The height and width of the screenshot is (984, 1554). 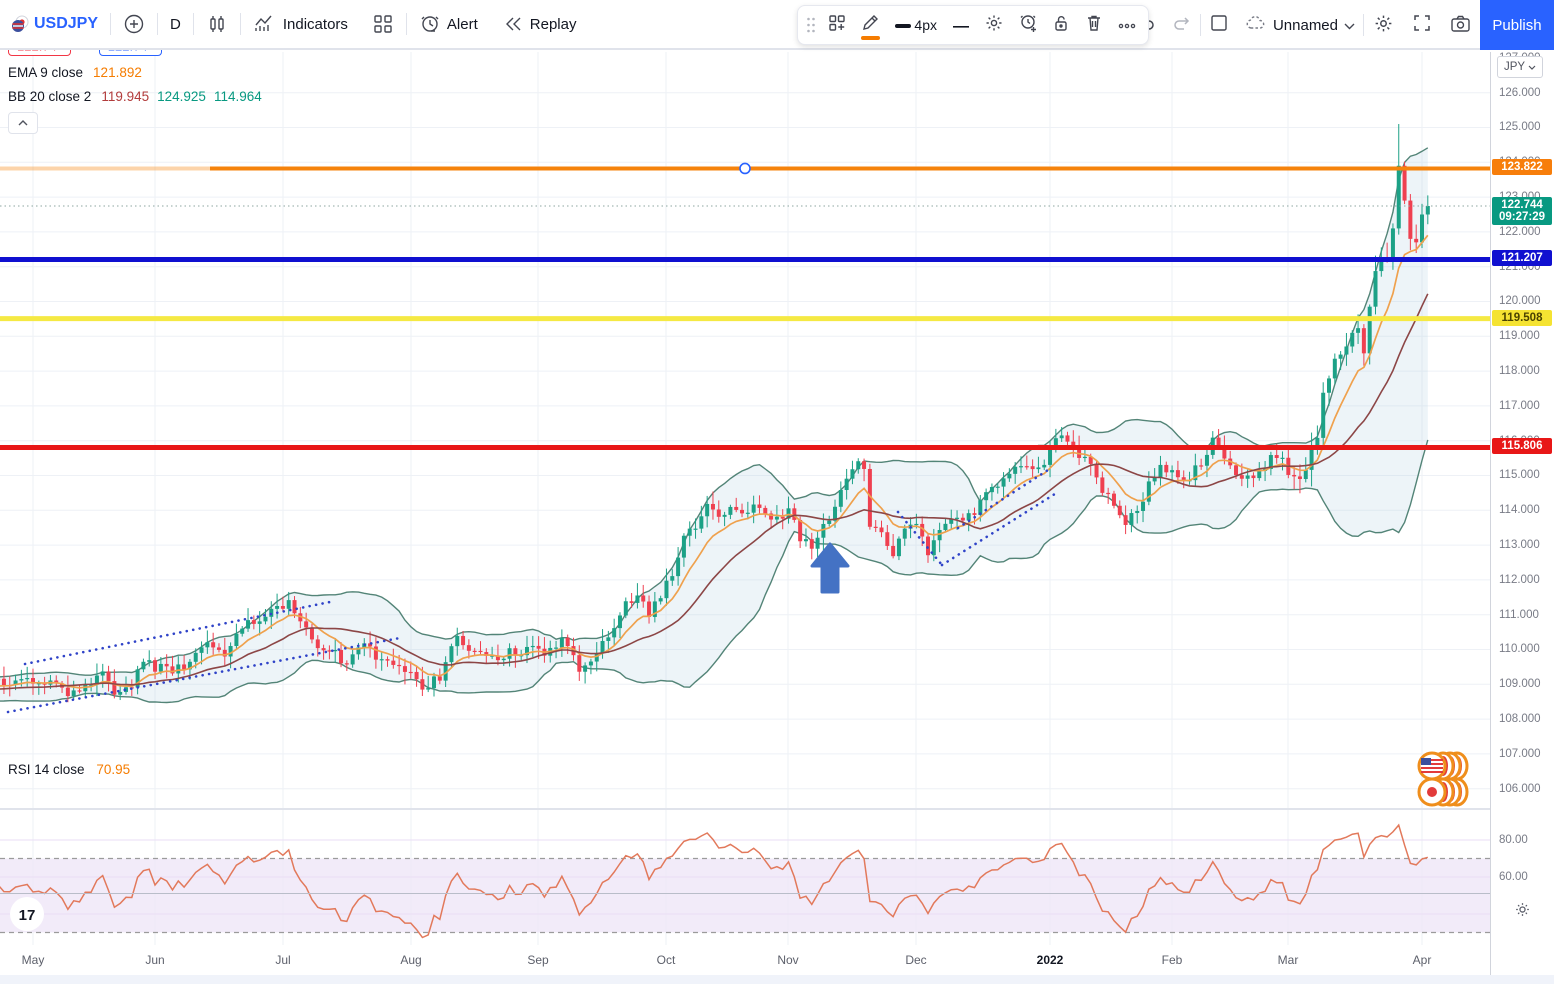 I want to click on fullscreen-icon, so click(x=1422, y=25).